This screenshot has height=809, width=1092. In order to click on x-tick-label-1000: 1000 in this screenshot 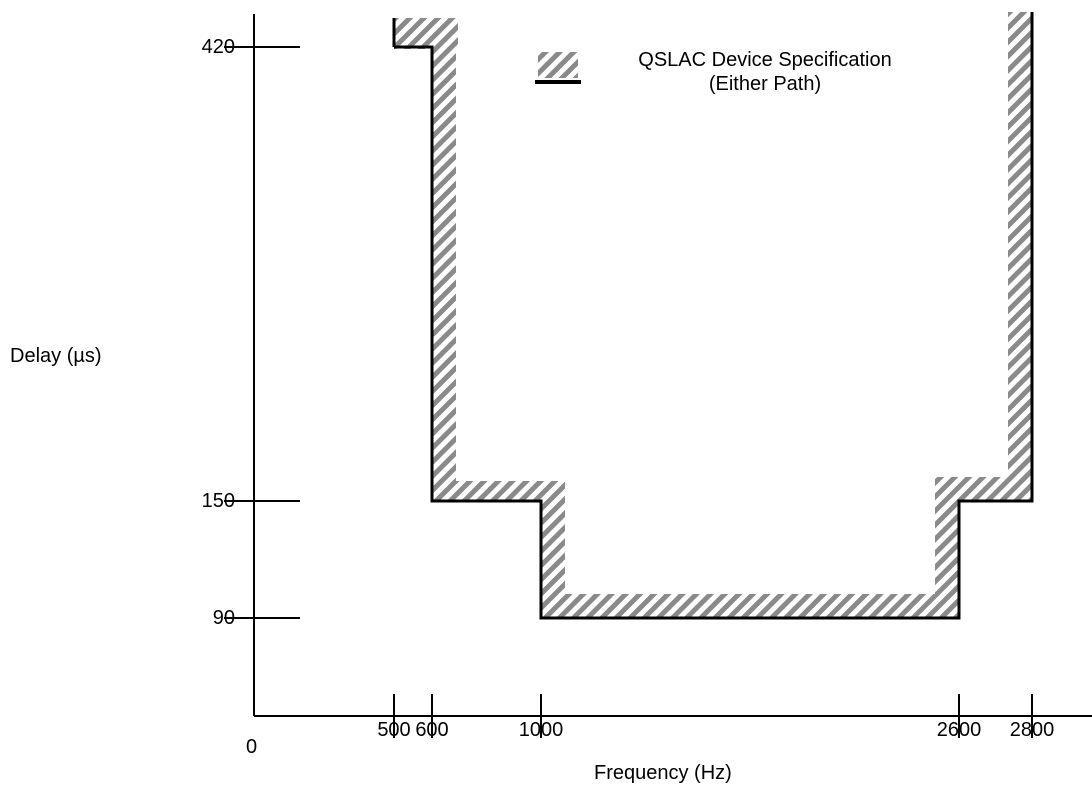, I will do `click(541, 730)`.